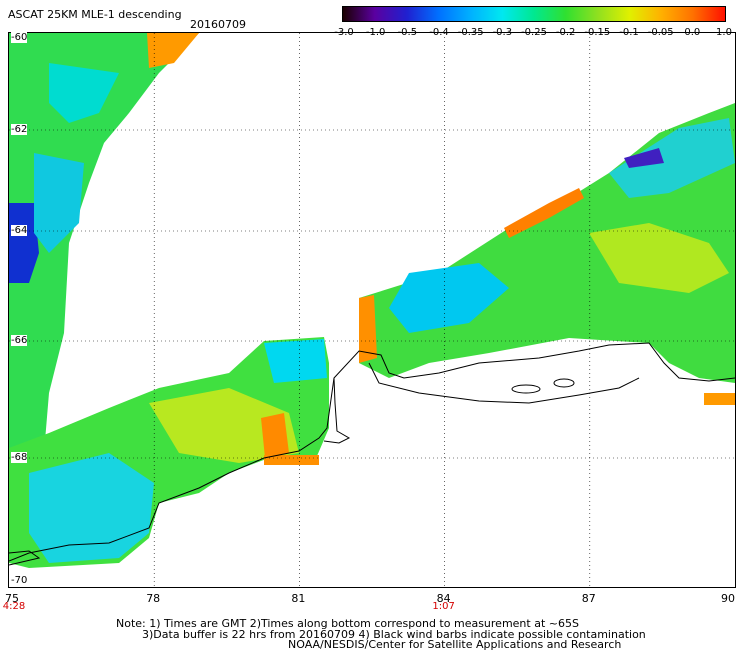 The width and height of the screenshot is (740, 651). I want to click on swath-northwest-blue, so click(24, 243).